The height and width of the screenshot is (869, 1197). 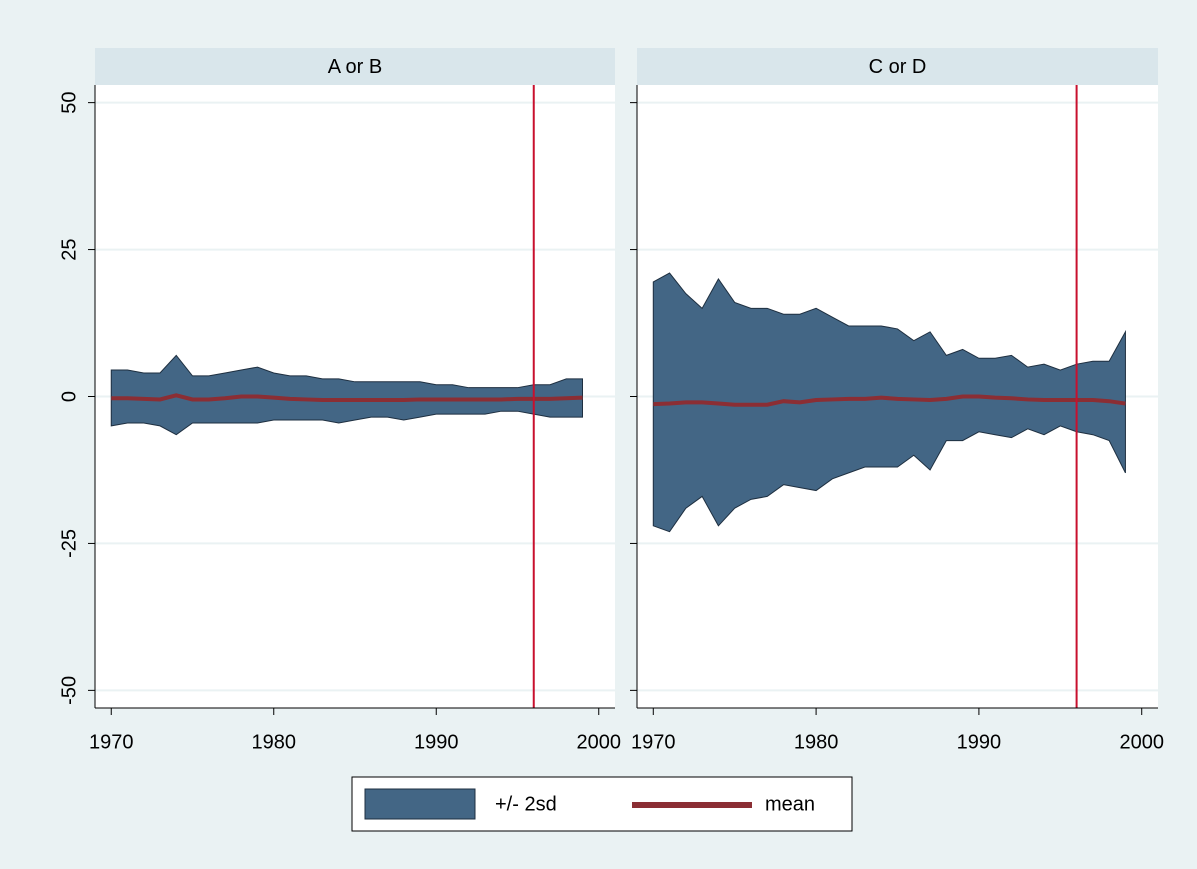 I want to click on y-tick-label: 0, so click(x=69, y=396).